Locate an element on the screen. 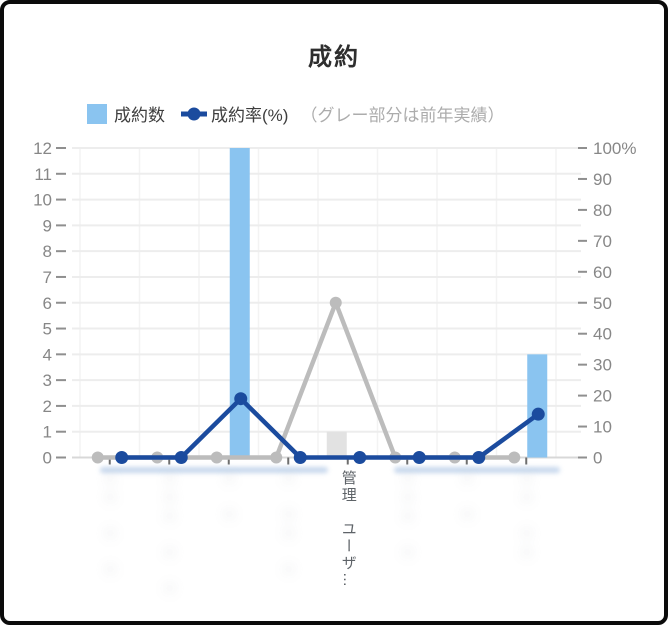 The width and height of the screenshot is (668, 625). line-series-marker-icon is located at coordinates (194, 113).